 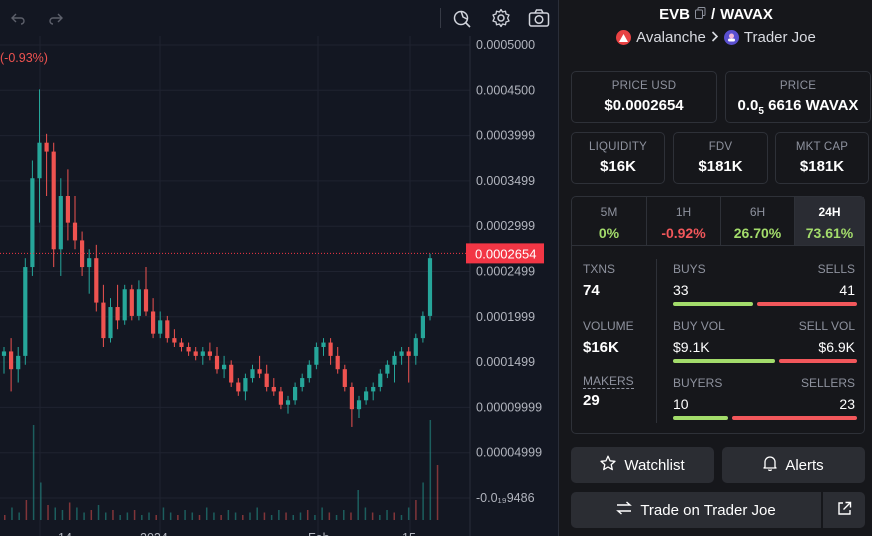 I want to click on tab-1h-value: -0.92%, so click(x=683, y=233).